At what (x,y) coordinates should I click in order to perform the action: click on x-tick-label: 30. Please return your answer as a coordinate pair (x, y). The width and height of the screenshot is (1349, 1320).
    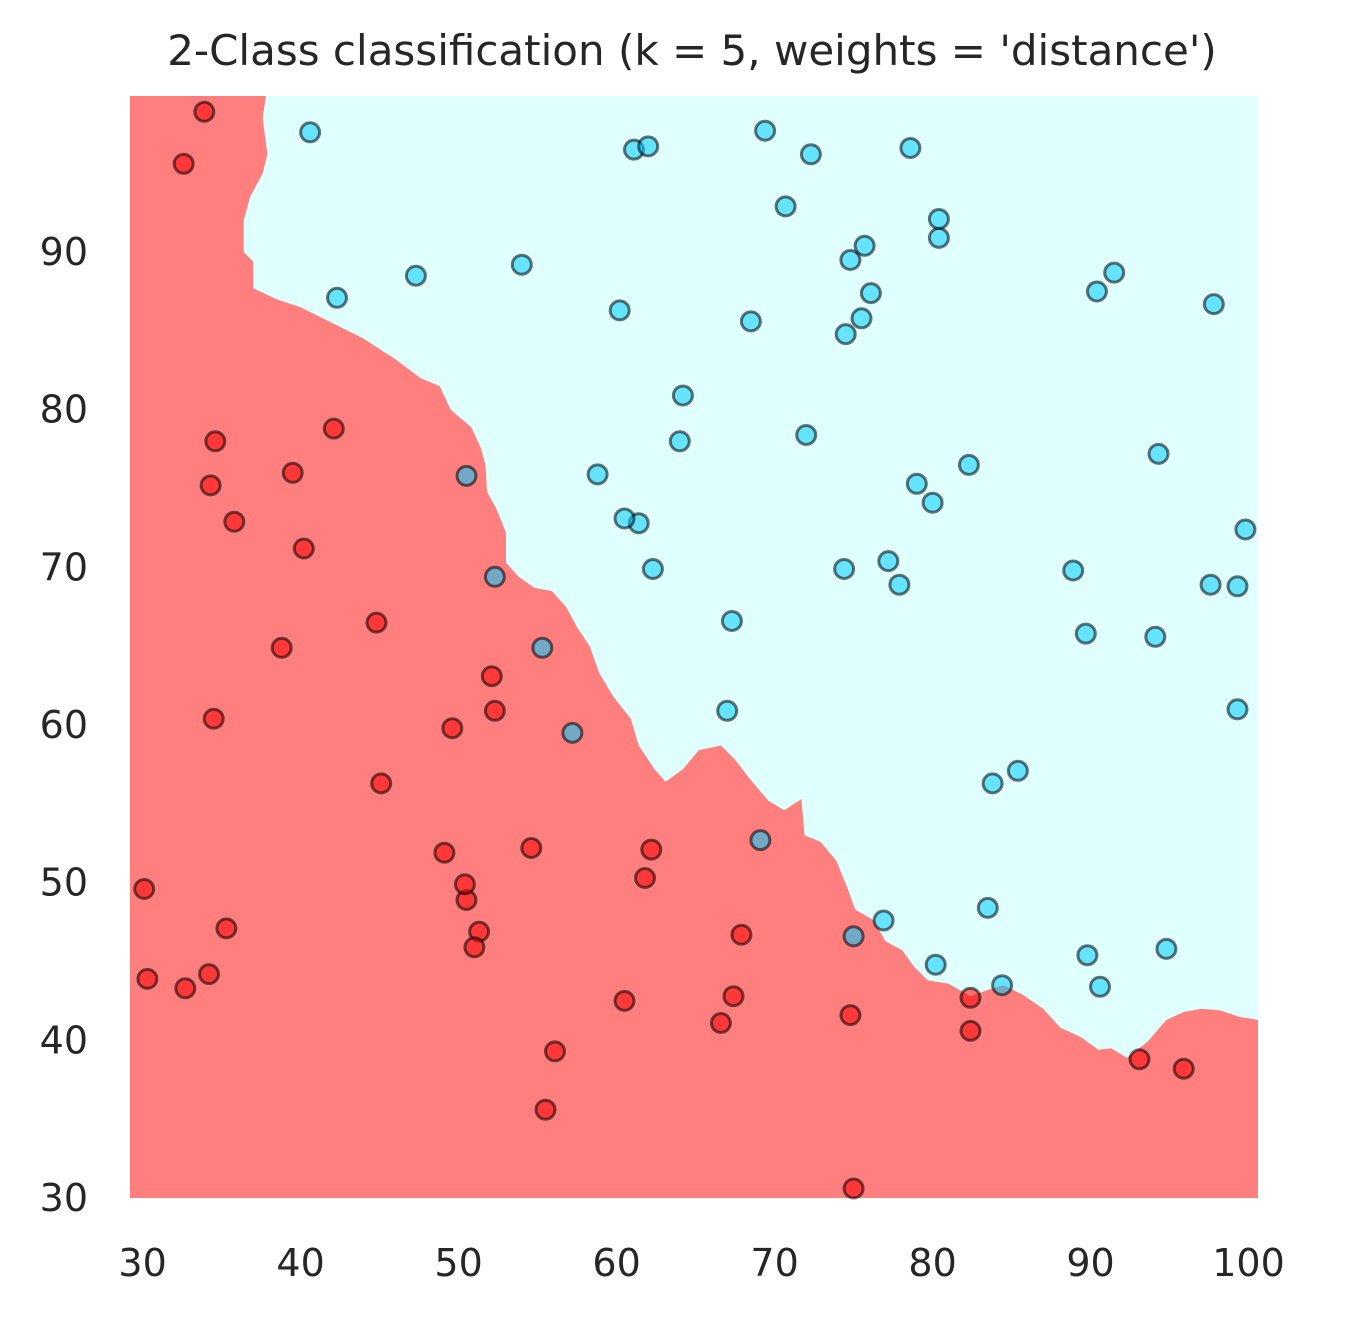
    Looking at the image, I should click on (142, 1263).